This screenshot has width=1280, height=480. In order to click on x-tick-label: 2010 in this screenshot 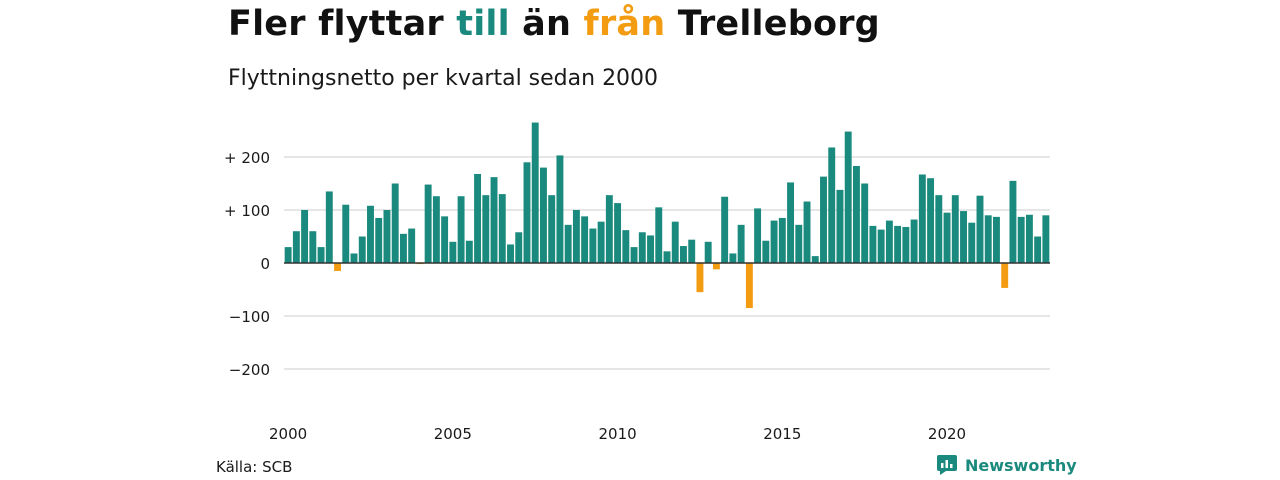, I will do `click(618, 434)`.